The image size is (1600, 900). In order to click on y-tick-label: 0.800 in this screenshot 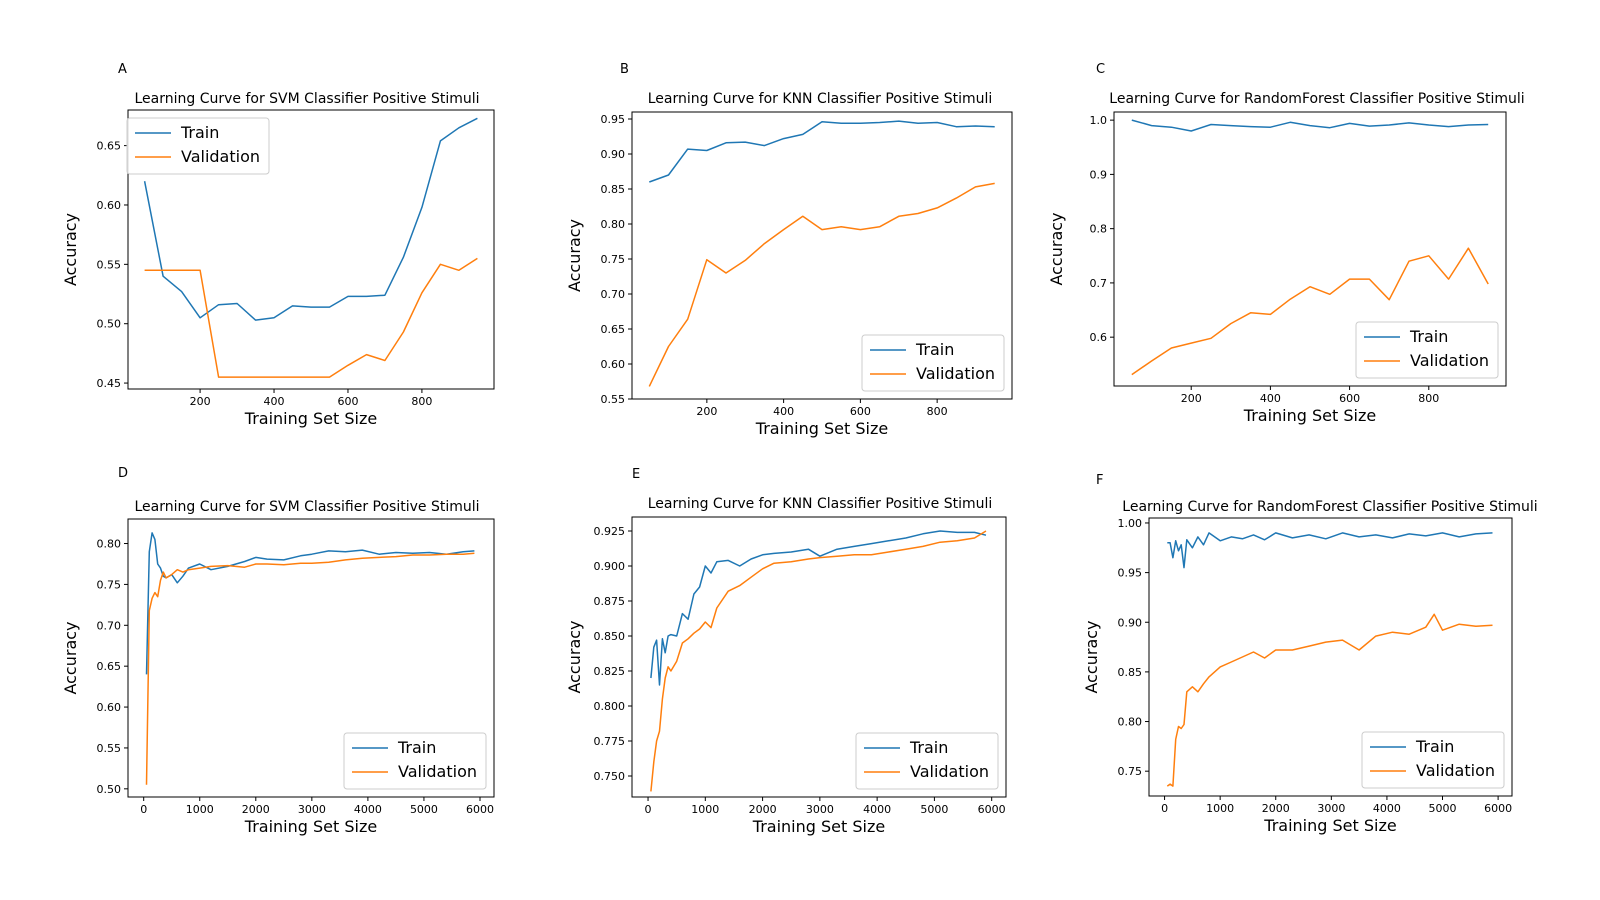, I will do `click(610, 706)`.